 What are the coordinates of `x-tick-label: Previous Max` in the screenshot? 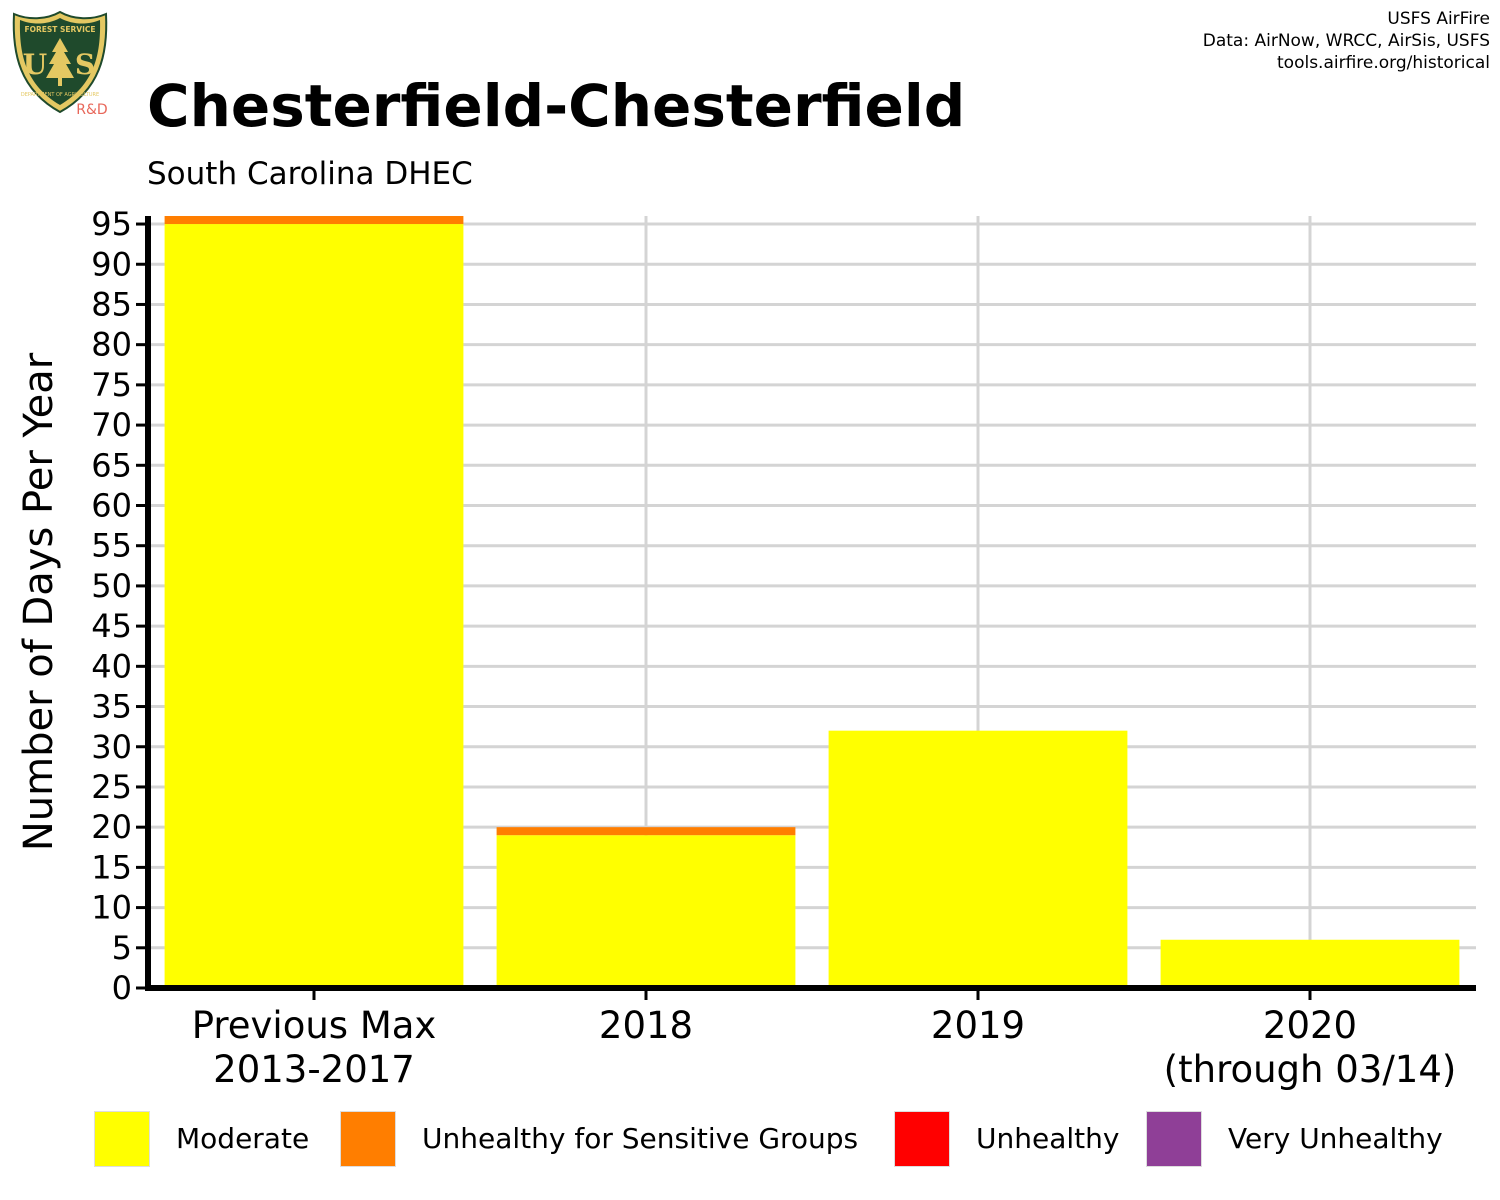 It's located at (314, 1025).